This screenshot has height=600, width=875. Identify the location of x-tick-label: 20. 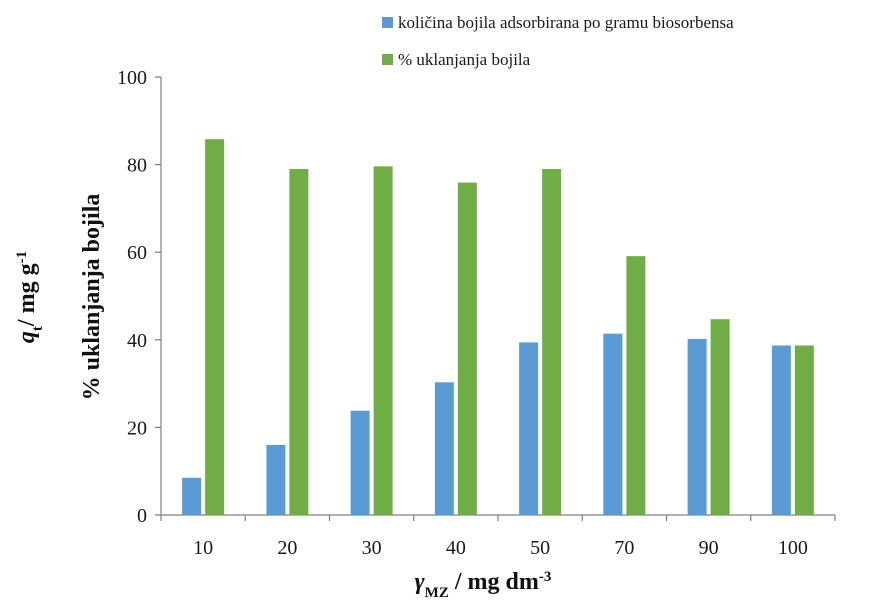
(287, 548).